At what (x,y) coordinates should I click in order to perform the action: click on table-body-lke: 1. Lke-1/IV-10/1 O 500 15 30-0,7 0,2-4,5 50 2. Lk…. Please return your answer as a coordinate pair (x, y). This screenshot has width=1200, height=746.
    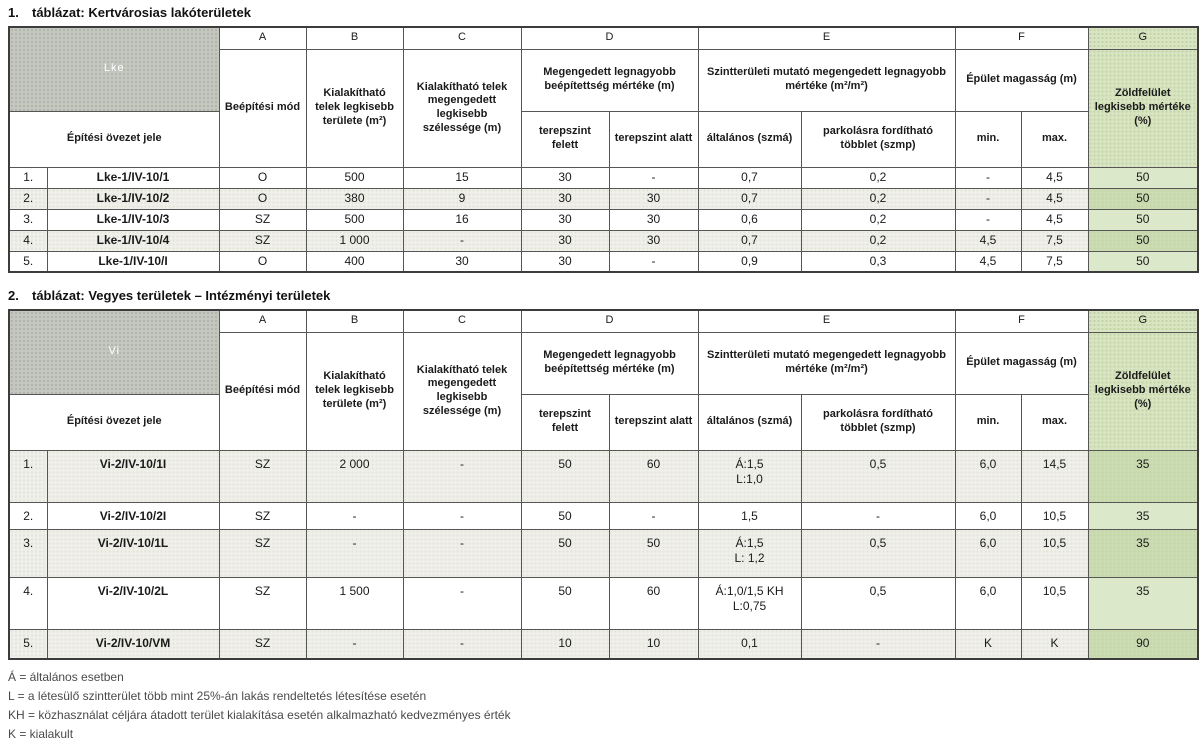
    Looking at the image, I should click on (603, 219).